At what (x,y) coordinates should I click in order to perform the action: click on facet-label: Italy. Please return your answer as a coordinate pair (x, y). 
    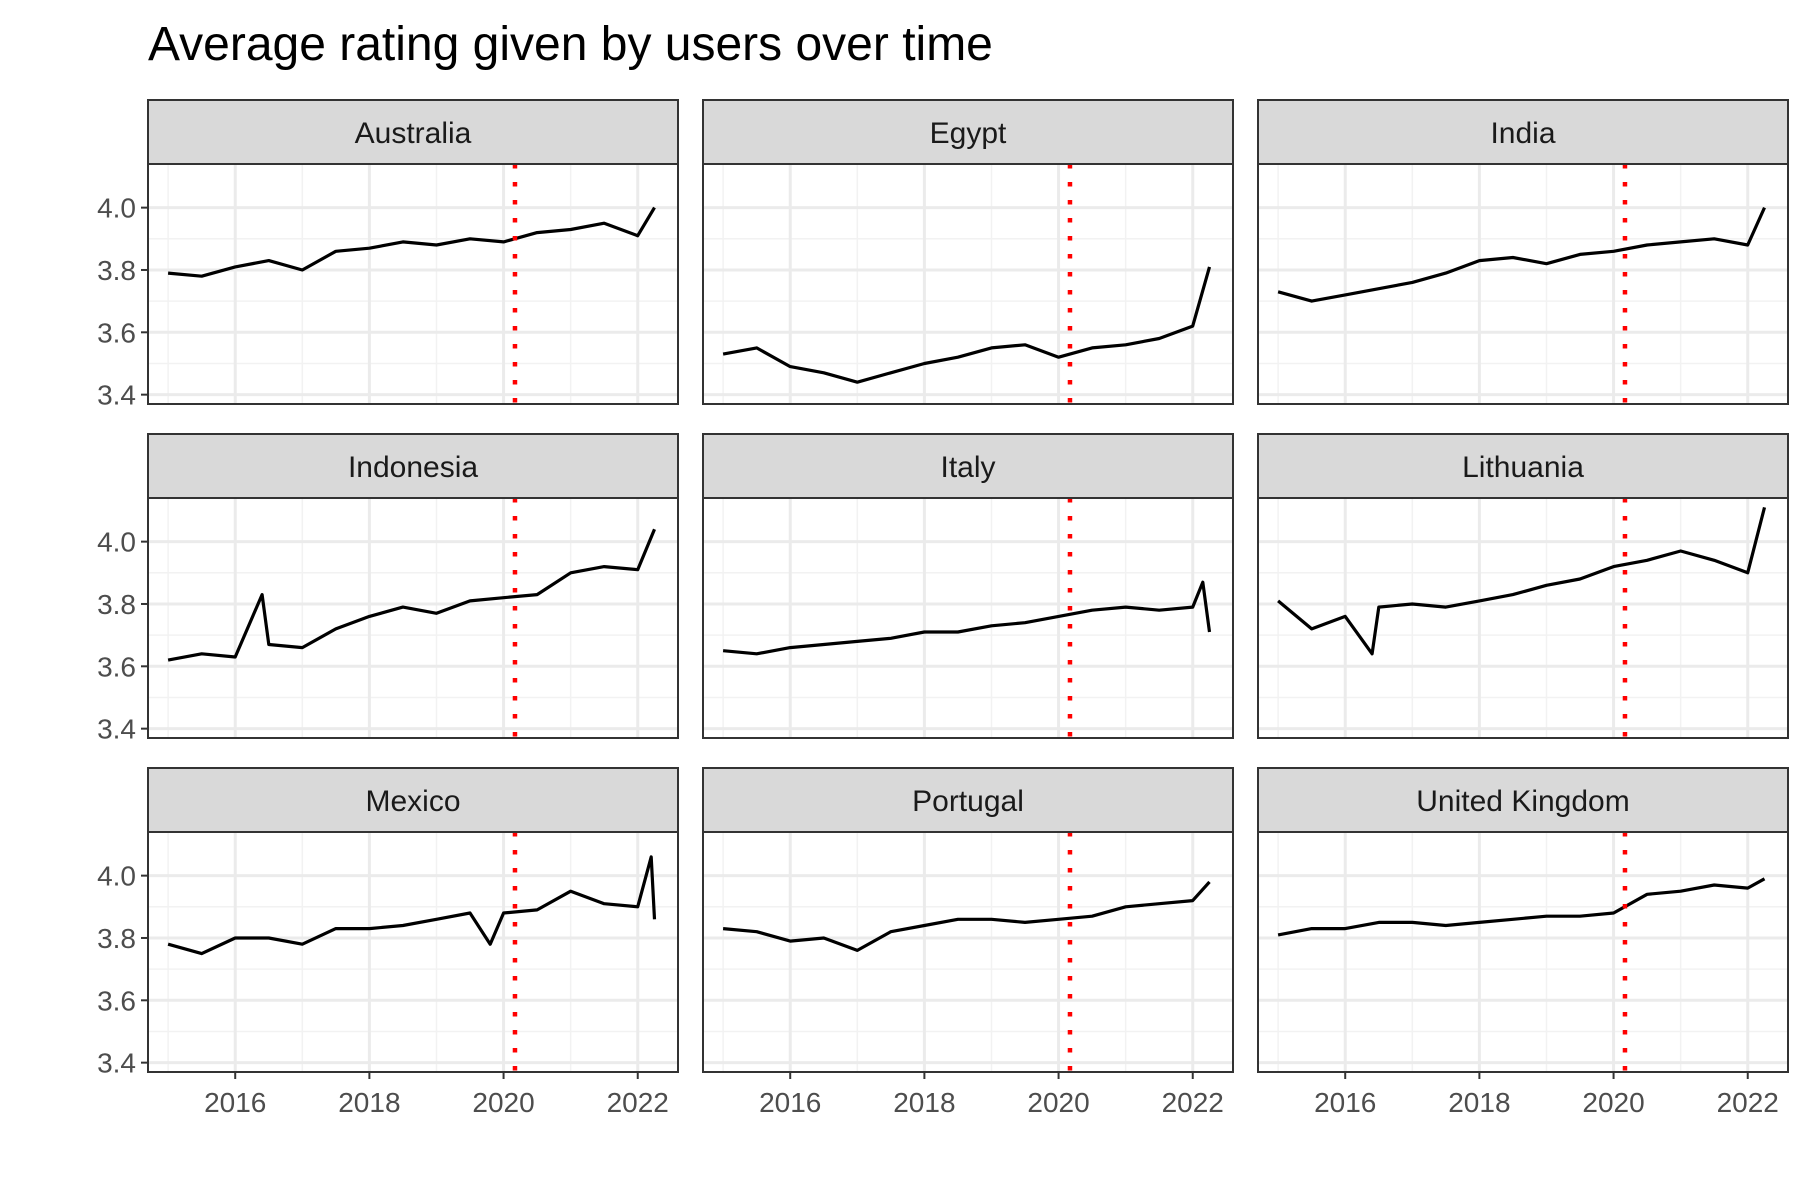
    Looking at the image, I should click on (967, 467).